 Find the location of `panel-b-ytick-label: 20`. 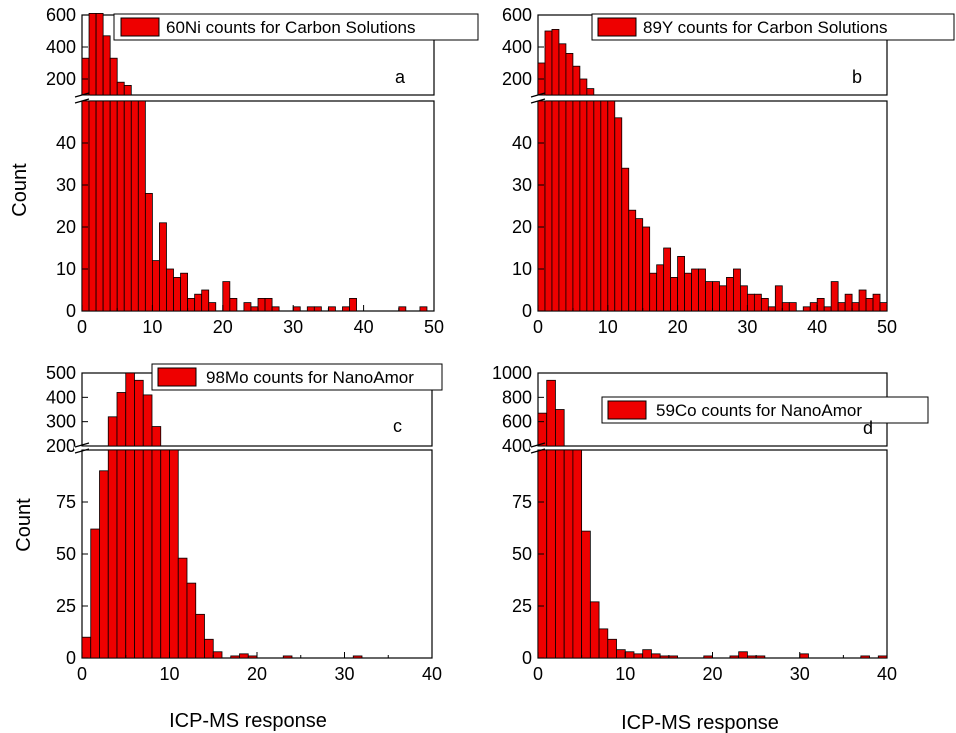

panel-b-ytick-label: 20 is located at coordinates (522, 227).